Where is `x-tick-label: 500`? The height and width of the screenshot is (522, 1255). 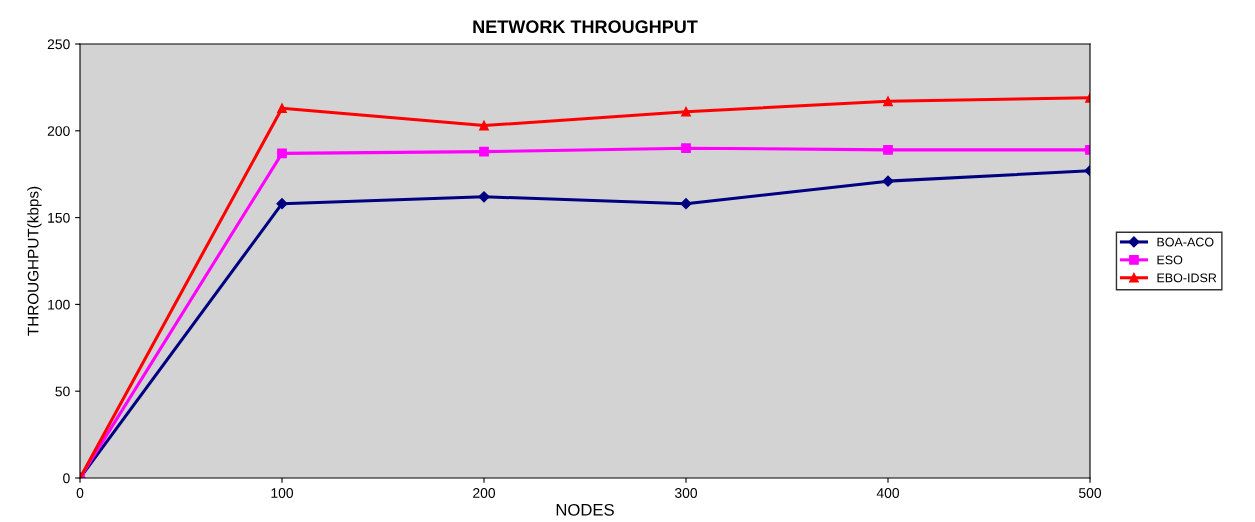 x-tick-label: 500 is located at coordinates (1090, 493).